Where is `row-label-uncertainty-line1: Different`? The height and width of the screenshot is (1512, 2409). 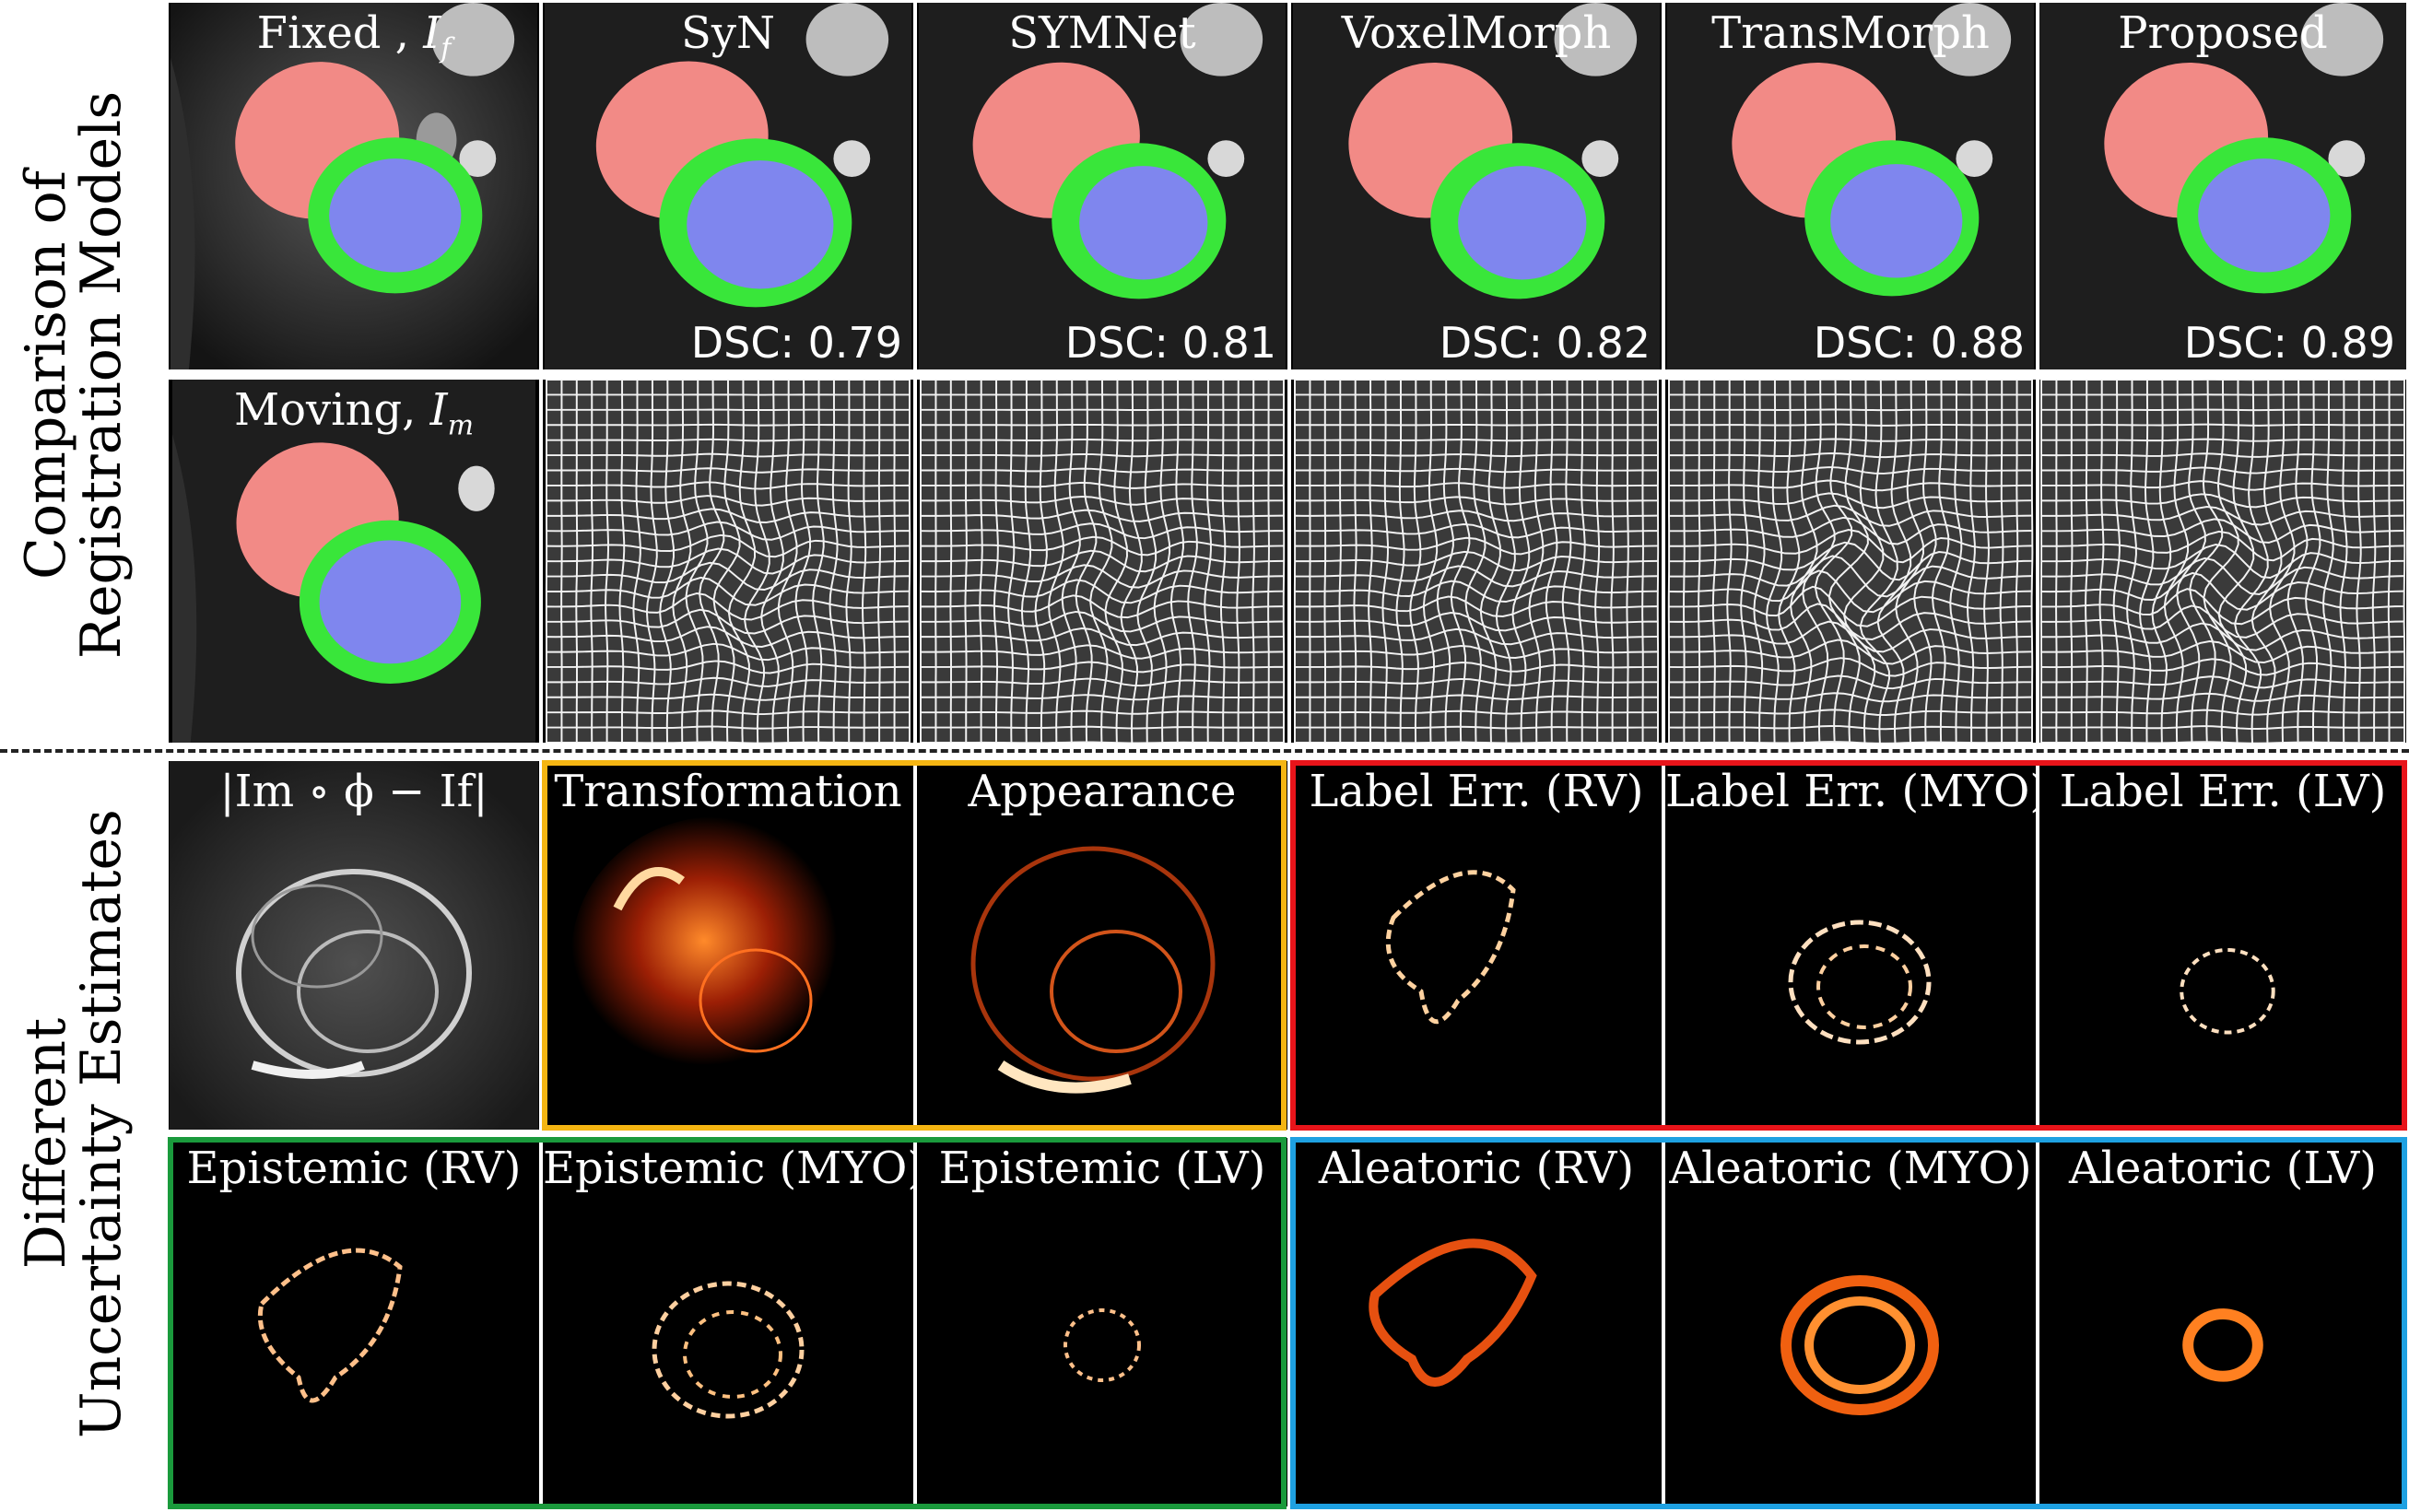
row-label-uncertainty-line1: Different is located at coordinates (46, 1143).